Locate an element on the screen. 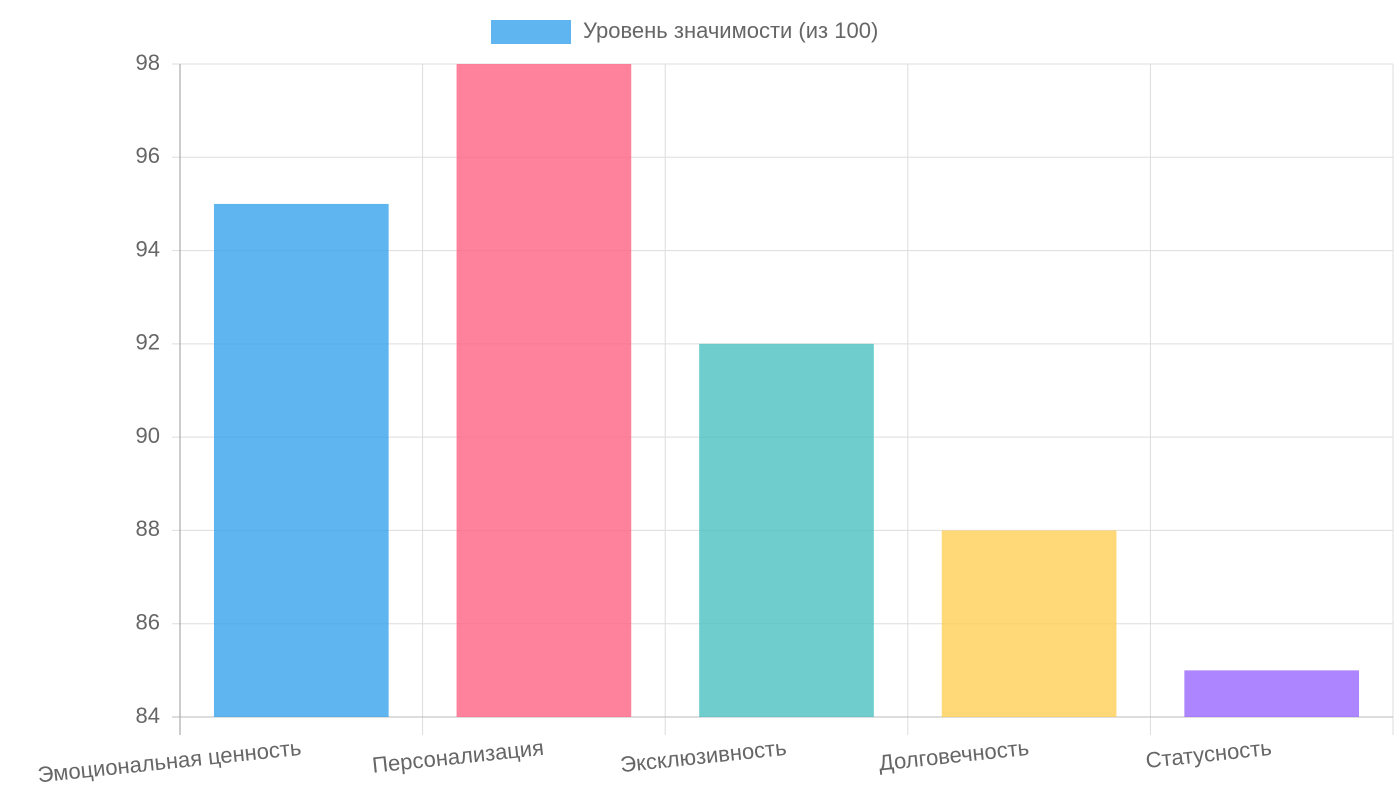 Image resolution: width=1400 pixels, height=800 pixels. y-tick-label: 94 is located at coordinates (148, 248).